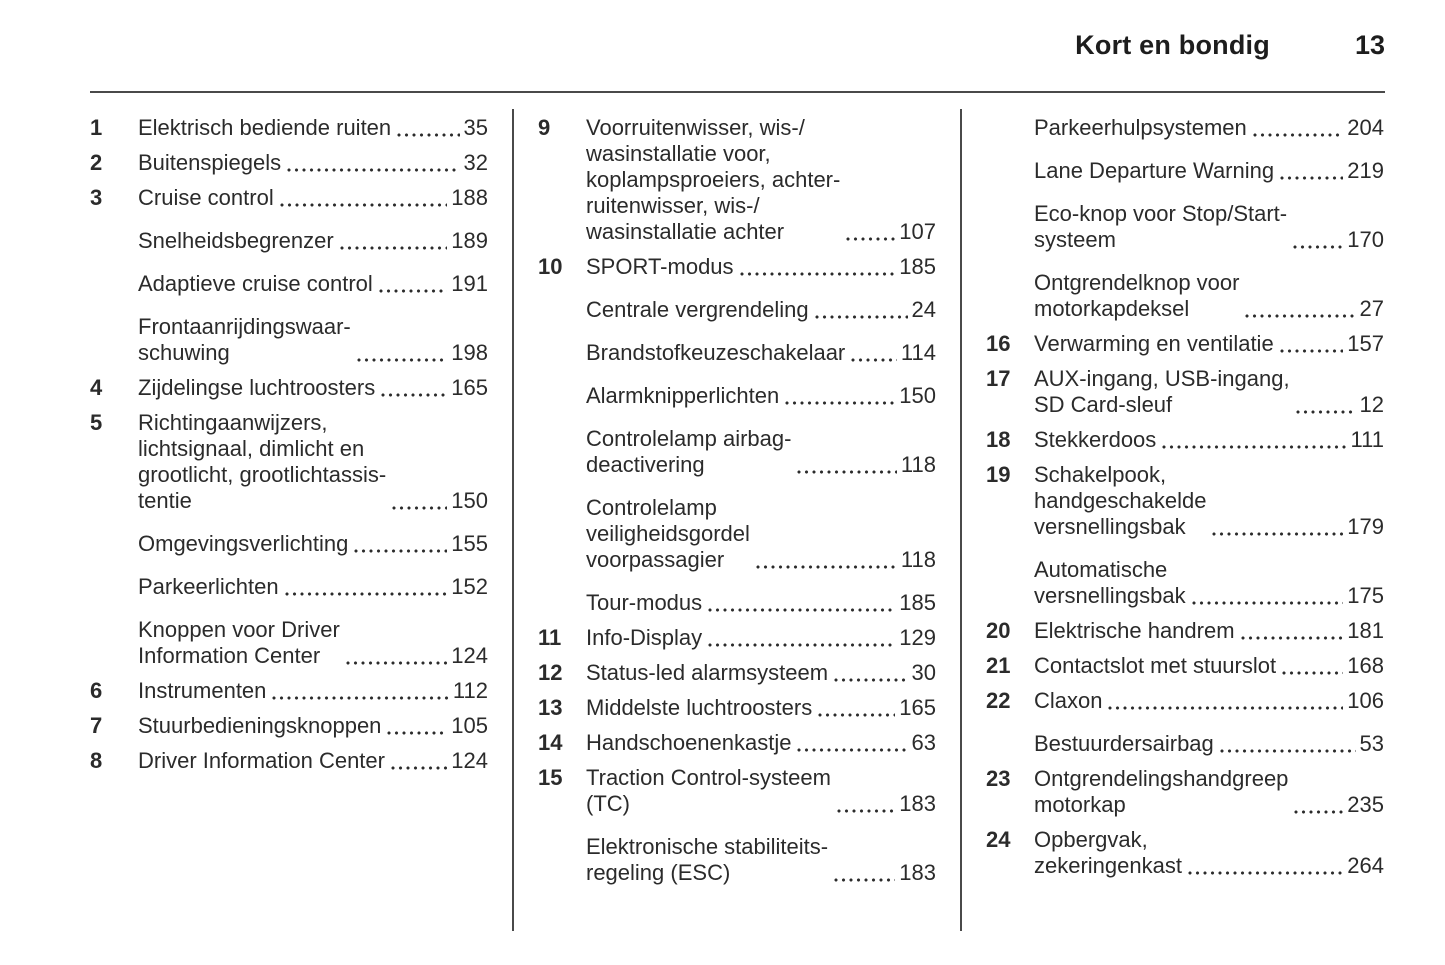 The width and height of the screenshot is (1445, 965). I want to click on page-number: 13, so click(1369, 45).